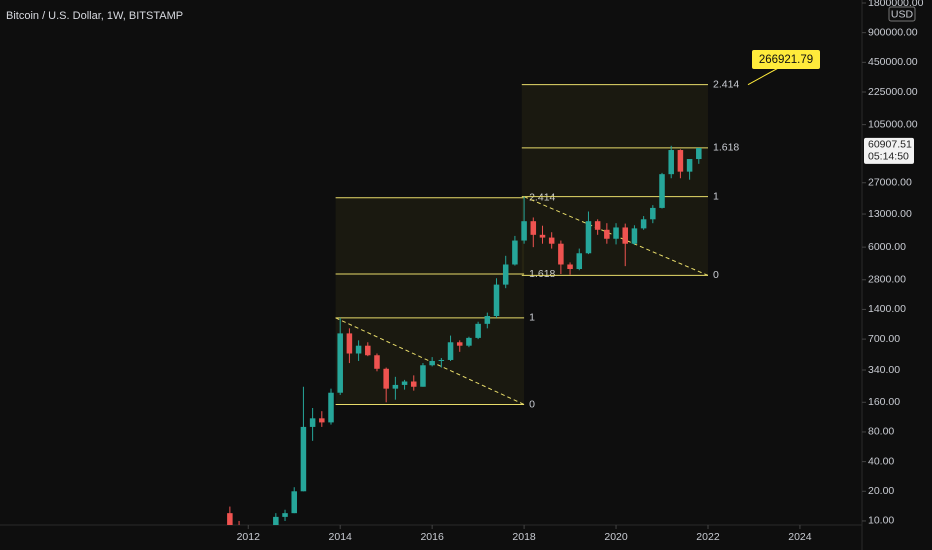 This screenshot has width=932, height=550. Describe the element at coordinates (887, 280) in the screenshot. I see `y-tick-label: 2800.00` at that location.